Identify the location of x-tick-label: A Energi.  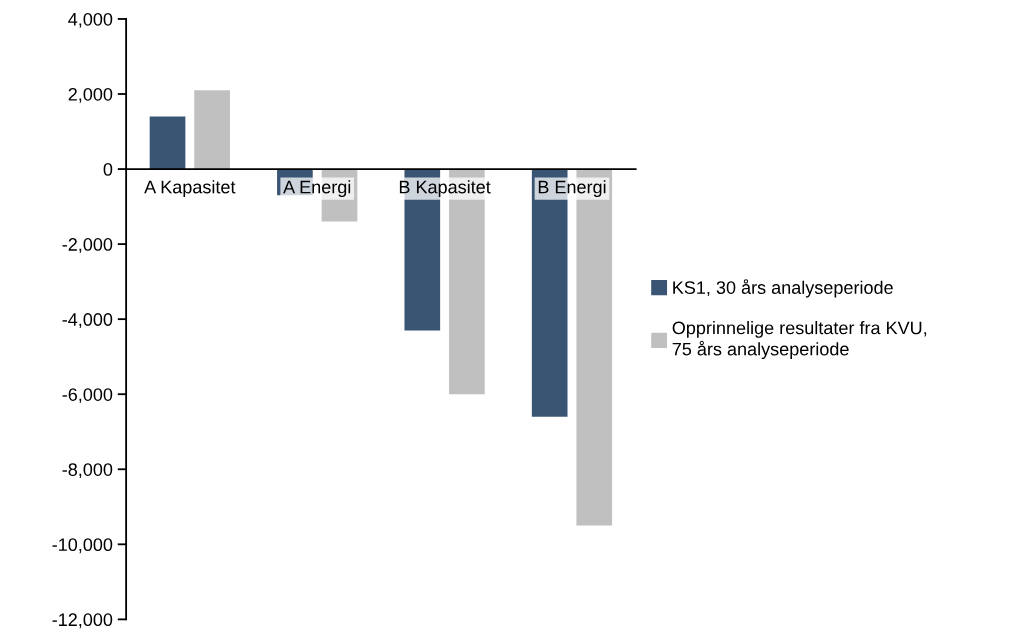
(317, 188).